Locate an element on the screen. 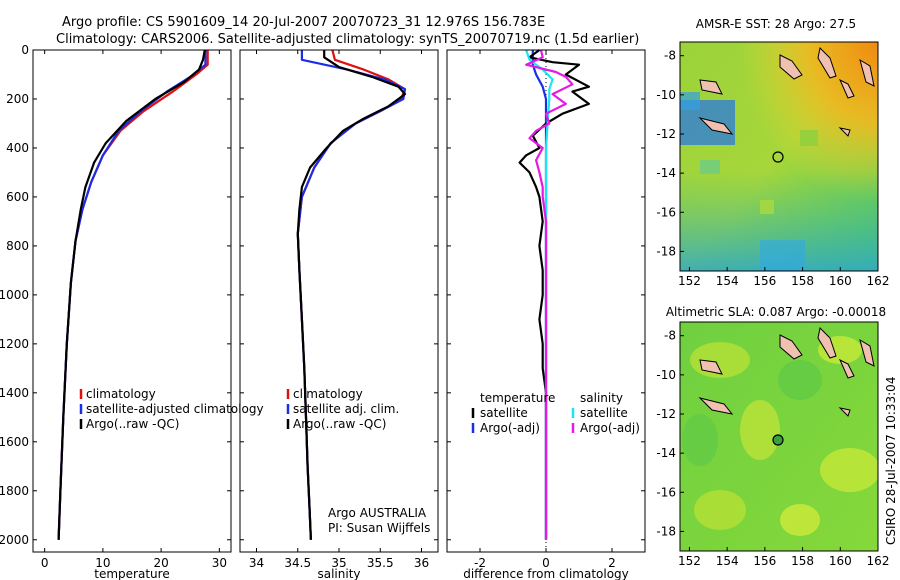  sla-coastline is located at coordinates (786, 371).